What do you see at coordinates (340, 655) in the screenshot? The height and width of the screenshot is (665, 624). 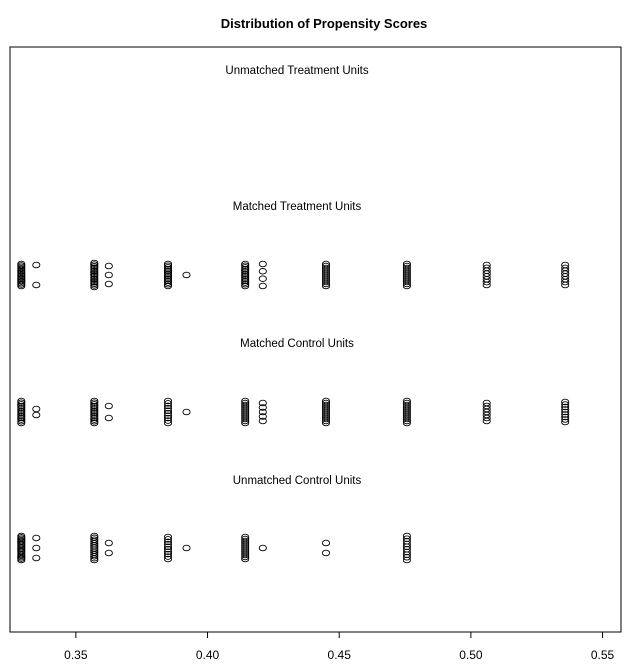 I see `x-tick-label: 0.45` at bounding box center [340, 655].